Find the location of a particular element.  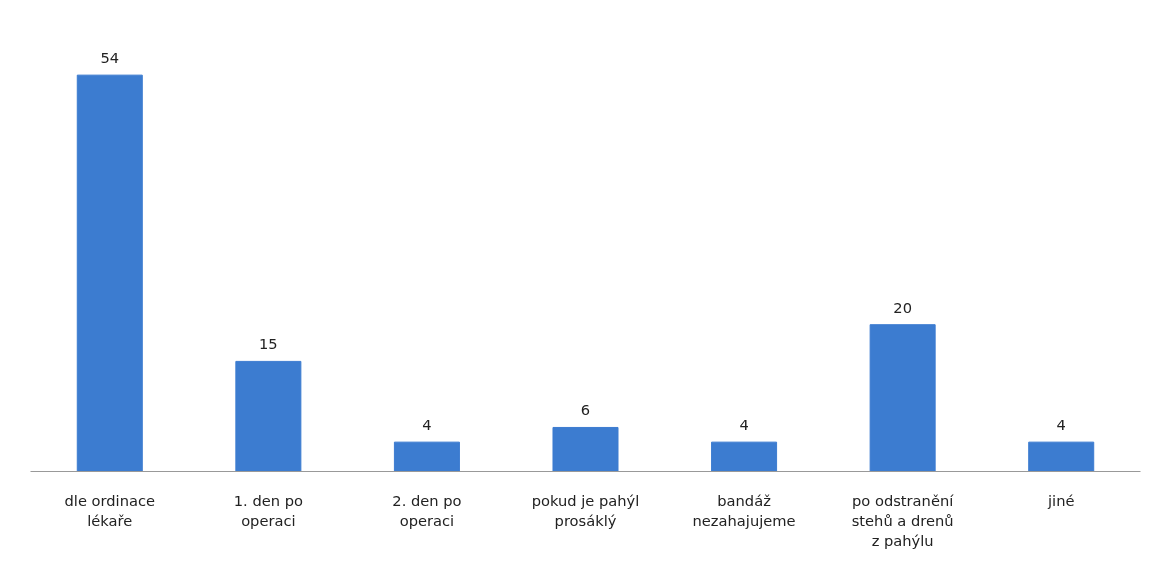

x-tick-label: dle ordinace lékaře is located at coordinates (110, 510).